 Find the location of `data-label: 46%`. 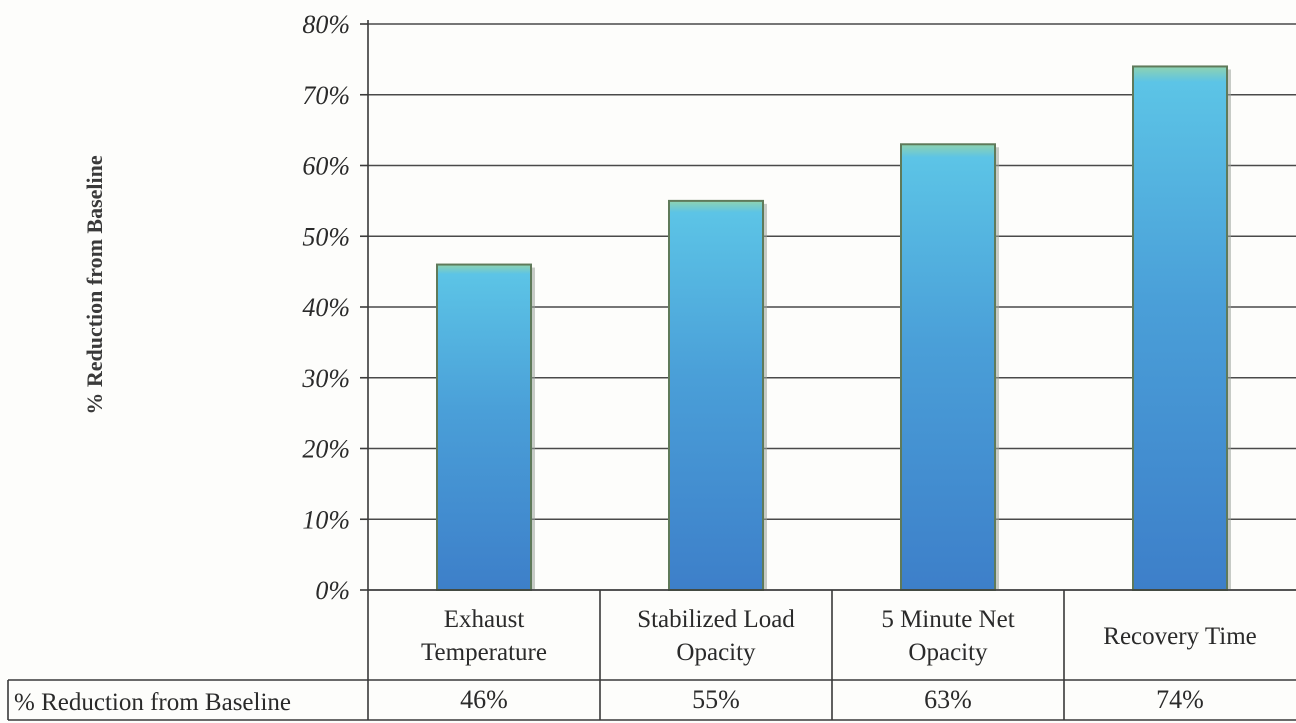

data-label: 46% is located at coordinates (484, 699).